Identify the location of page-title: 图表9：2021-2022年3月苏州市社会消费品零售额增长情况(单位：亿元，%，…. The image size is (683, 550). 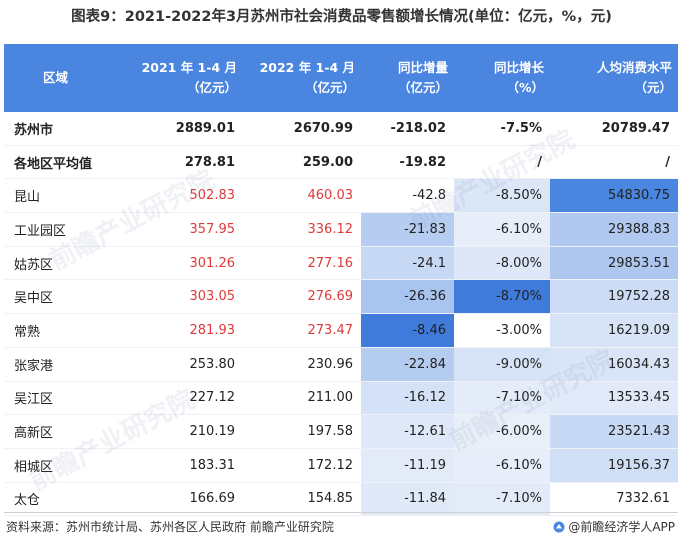
(341, 17).